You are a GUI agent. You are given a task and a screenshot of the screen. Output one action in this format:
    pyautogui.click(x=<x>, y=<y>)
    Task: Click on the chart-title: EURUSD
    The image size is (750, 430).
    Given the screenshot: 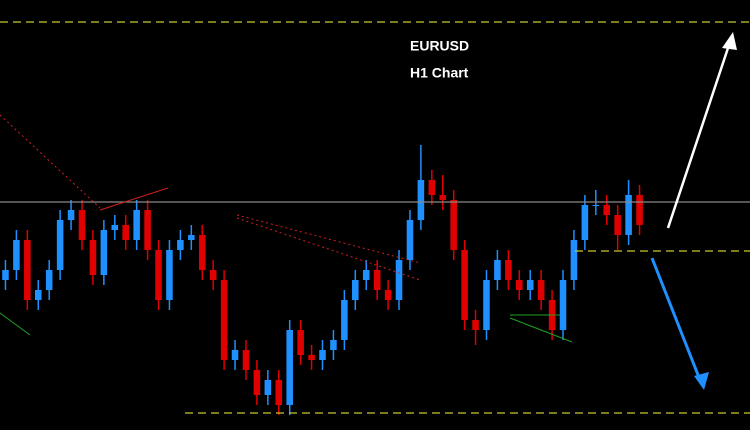 What is the action you would take?
    pyautogui.click(x=439, y=46)
    